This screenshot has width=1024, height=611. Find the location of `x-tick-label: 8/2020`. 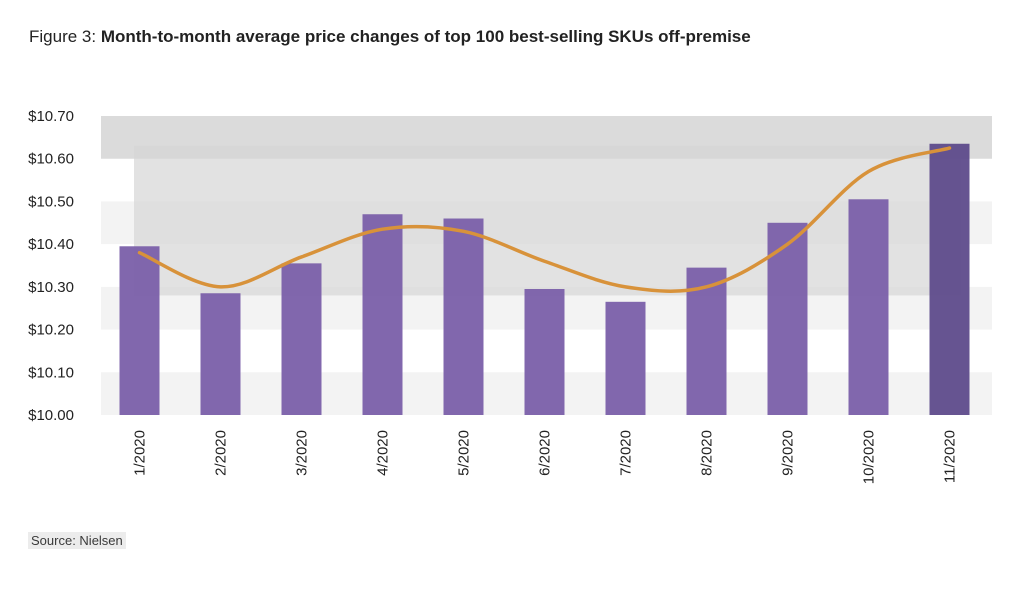

x-tick-label: 8/2020 is located at coordinates (707, 453).